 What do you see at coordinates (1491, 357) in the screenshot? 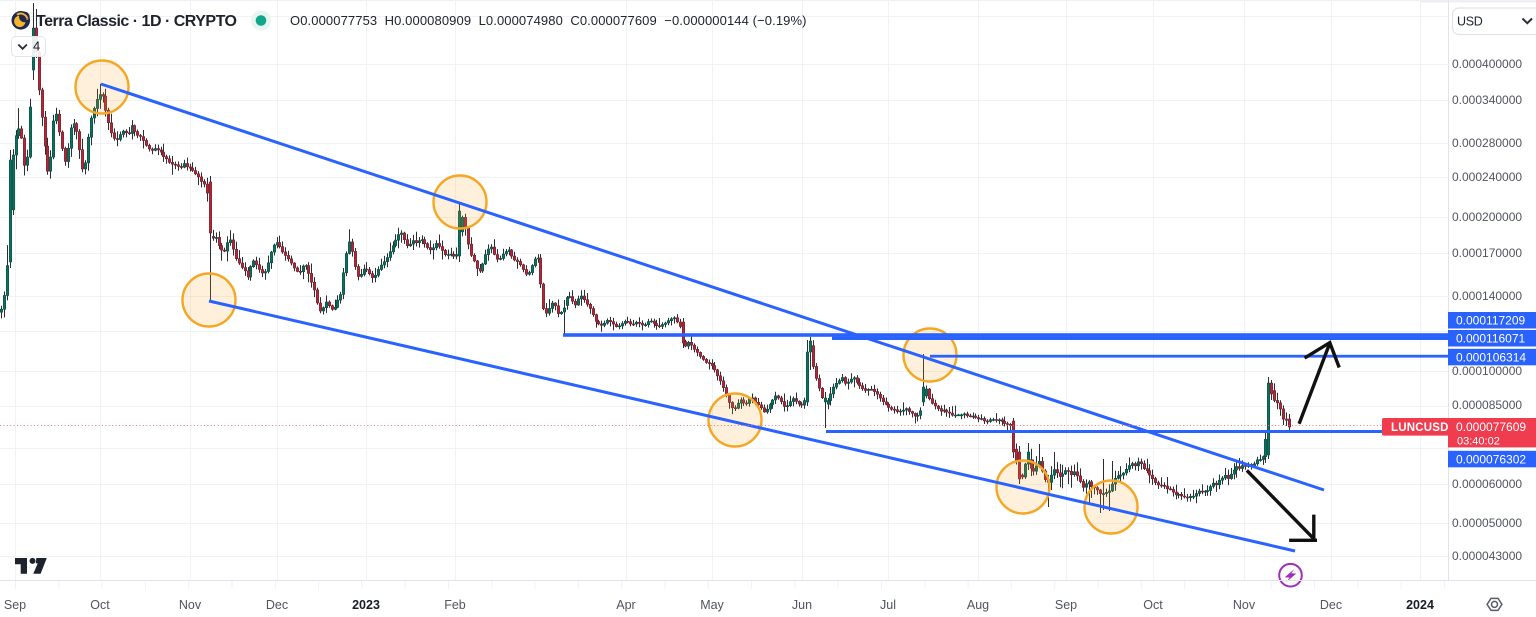
I see `svg-text: 0.000106314` at bounding box center [1491, 357].